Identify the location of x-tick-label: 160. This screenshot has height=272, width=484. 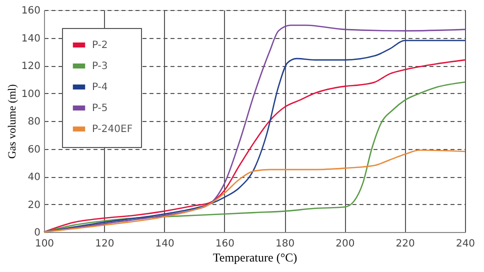
(224, 244).